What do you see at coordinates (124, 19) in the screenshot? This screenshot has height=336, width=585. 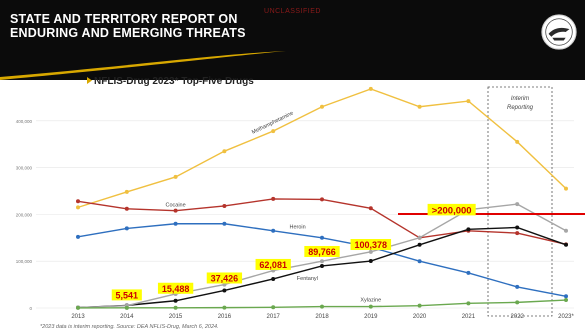 I see `report-title-line-1: STATE AND TERRITORY REPORT ON` at bounding box center [124, 19].